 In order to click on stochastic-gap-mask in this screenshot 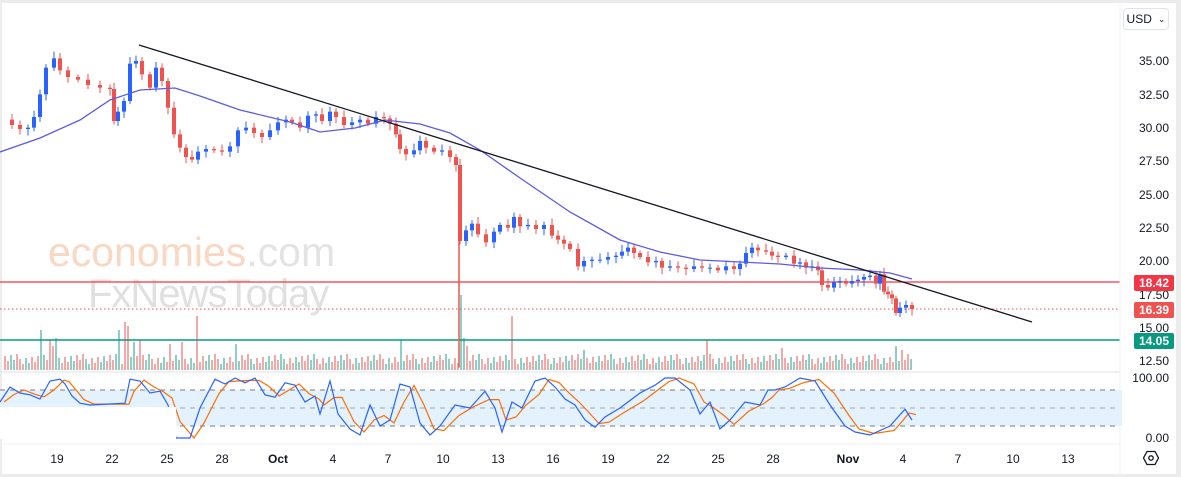, I will do `click(88, 423)`.